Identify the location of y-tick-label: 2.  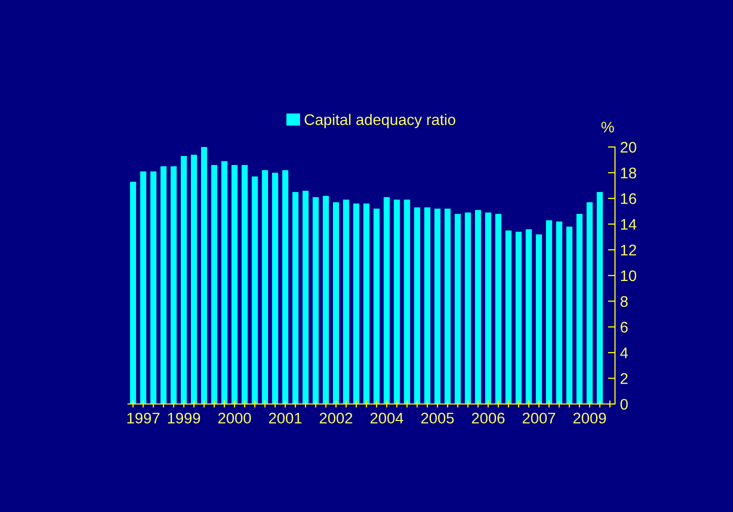
(624, 378).